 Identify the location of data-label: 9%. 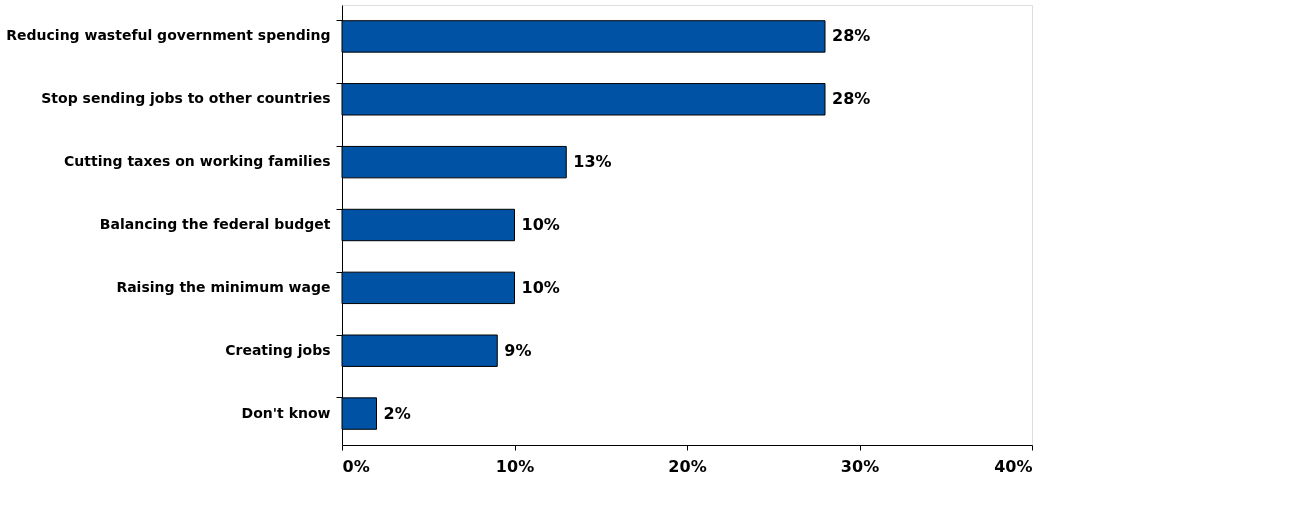
(518, 350).